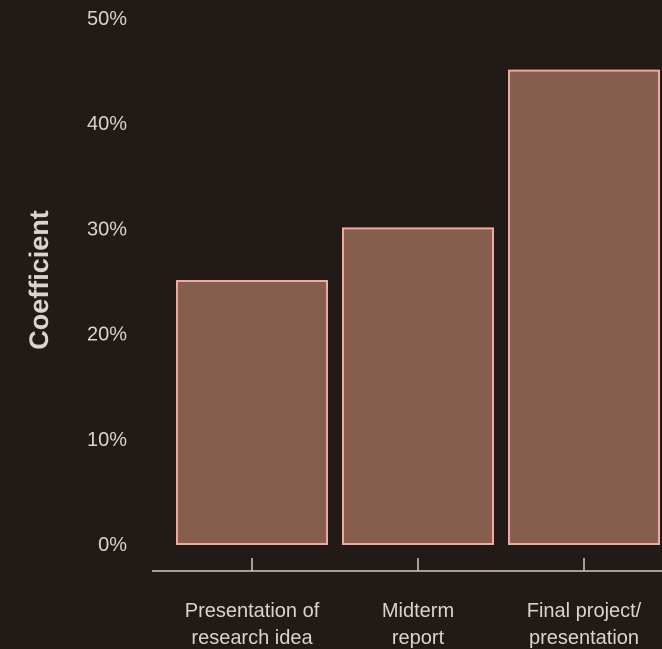  I want to click on x-tick-label: Final project/presentation, so click(584, 624).